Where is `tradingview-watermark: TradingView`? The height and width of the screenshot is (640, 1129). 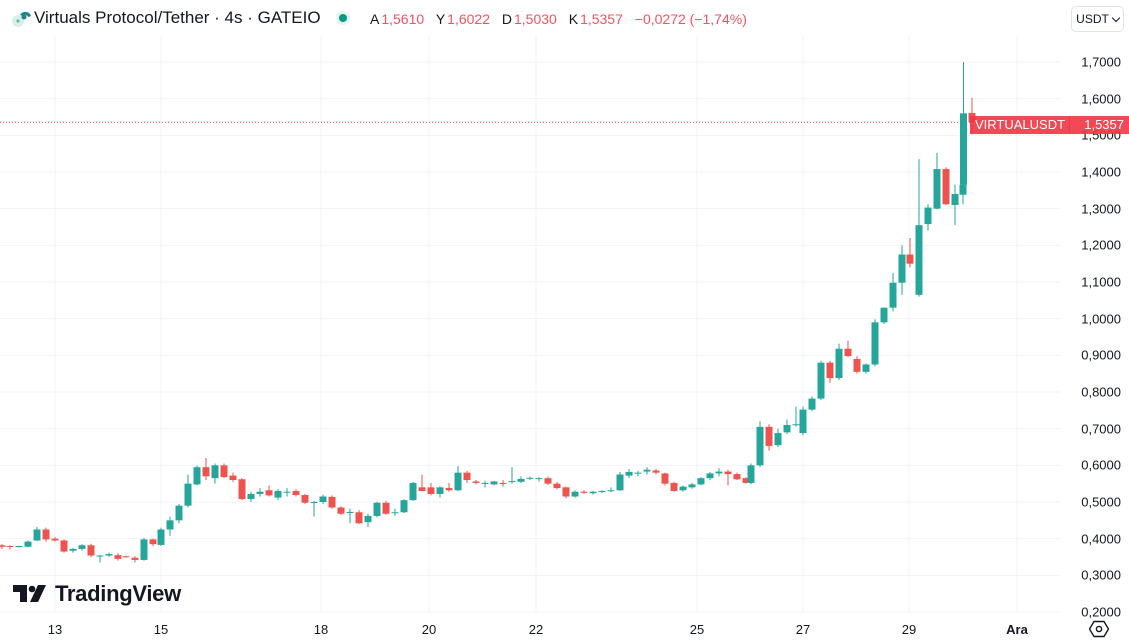 tradingview-watermark: TradingView is located at coordinates (97, 594).